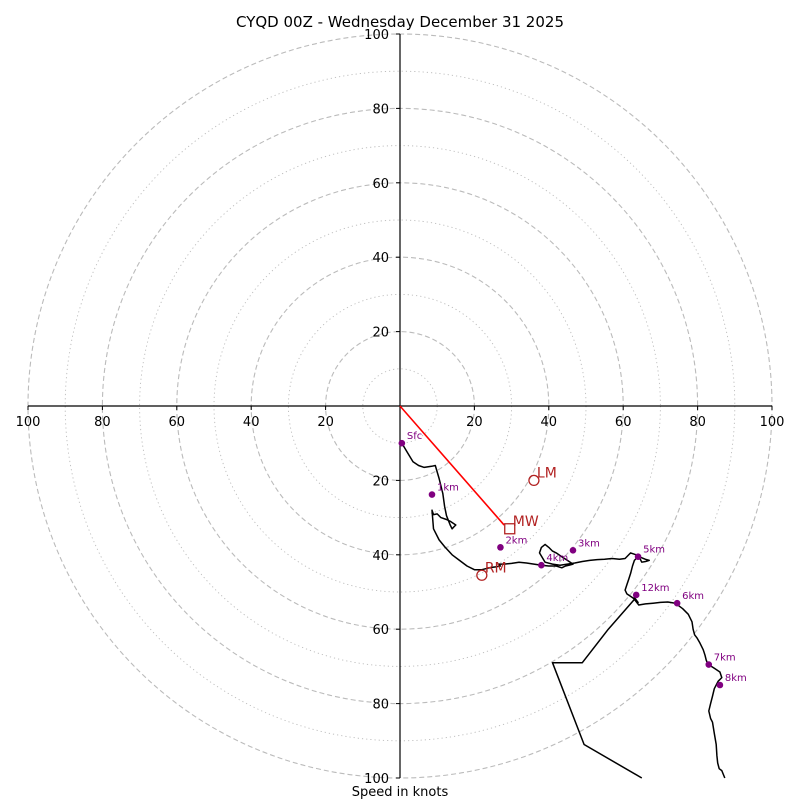 This screenshot has width=800, height=800. I want to click on shear-vector-group, so click(452, 465).